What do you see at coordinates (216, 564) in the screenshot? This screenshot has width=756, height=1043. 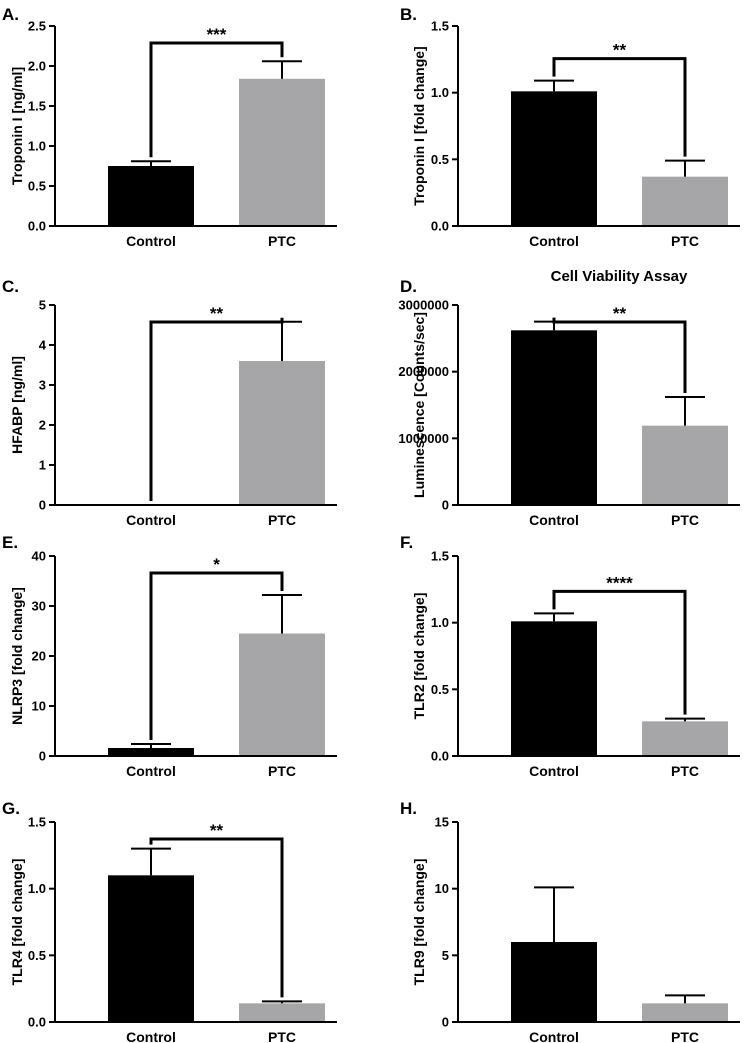 I see `significance-label: *` at bounding box center [216, 564].